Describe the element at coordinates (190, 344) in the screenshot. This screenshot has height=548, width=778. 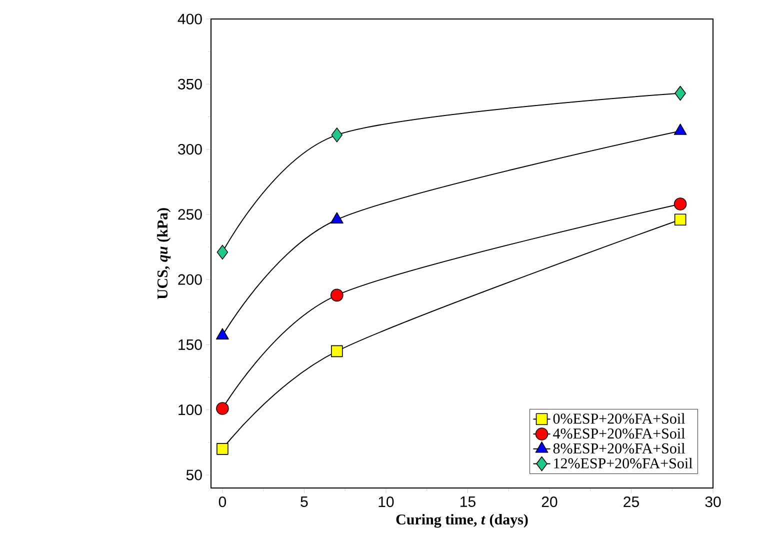
I see `y-tick-label: 150` at that location.